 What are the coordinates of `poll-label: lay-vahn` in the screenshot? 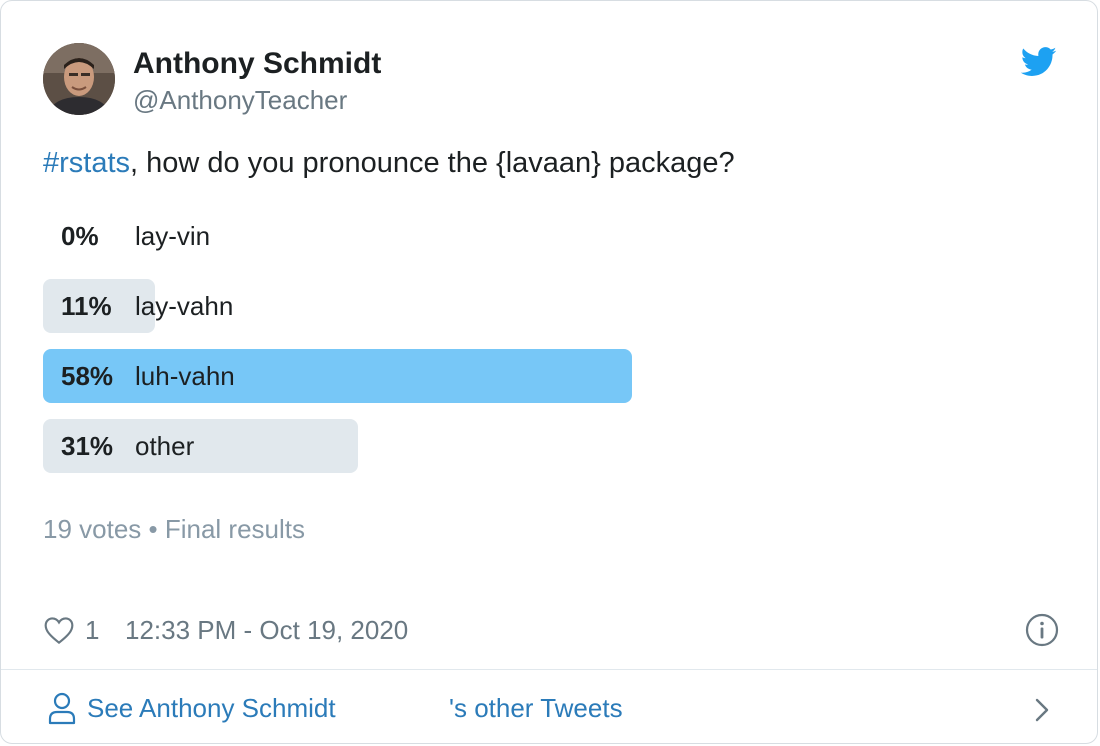 It's located at (184, 306).